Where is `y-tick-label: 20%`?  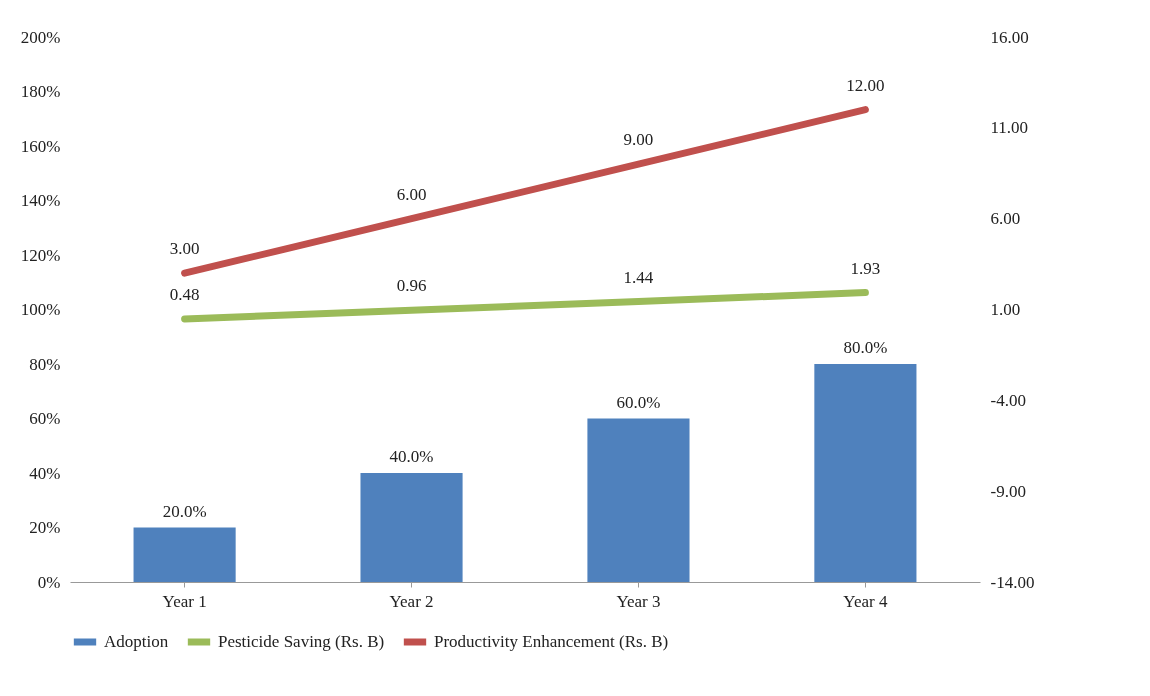 y-tick-label: 20% is located at coordinates (45, 527).